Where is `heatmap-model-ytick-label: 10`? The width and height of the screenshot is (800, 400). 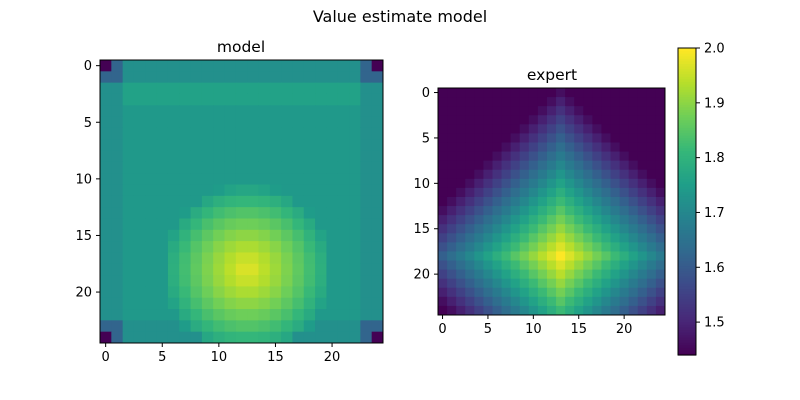
heatmap-model-ytick-label: 10 is located at coordinates (83, 179).